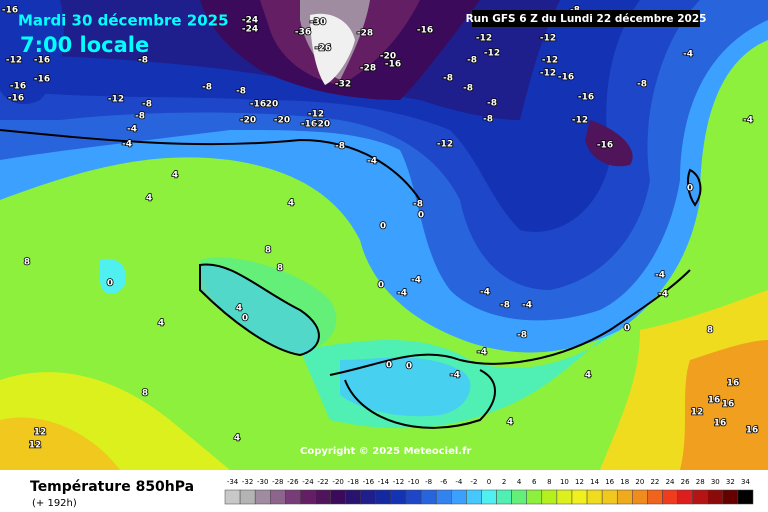 The image size is (768, 512). What do you see at coordinates (489, 482) in the screenshot?
I see `legend-tick: 0` at bounding box center [489, 482].